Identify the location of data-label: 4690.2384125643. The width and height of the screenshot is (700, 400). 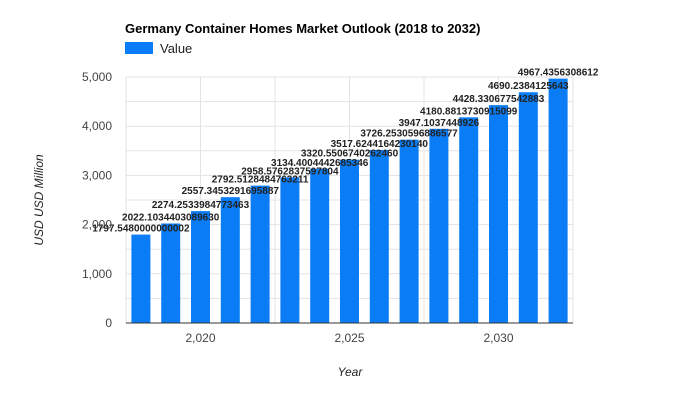
(528, 86).